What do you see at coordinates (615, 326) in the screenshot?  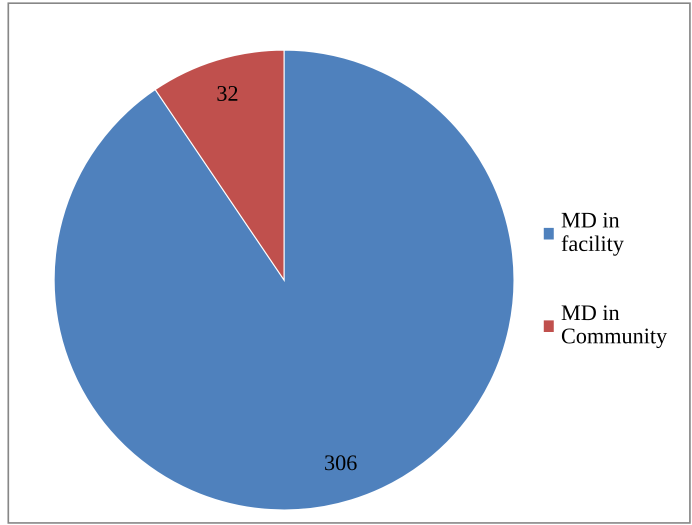 I see `legend-label: MD in Community` at bounding box center [615, 326].